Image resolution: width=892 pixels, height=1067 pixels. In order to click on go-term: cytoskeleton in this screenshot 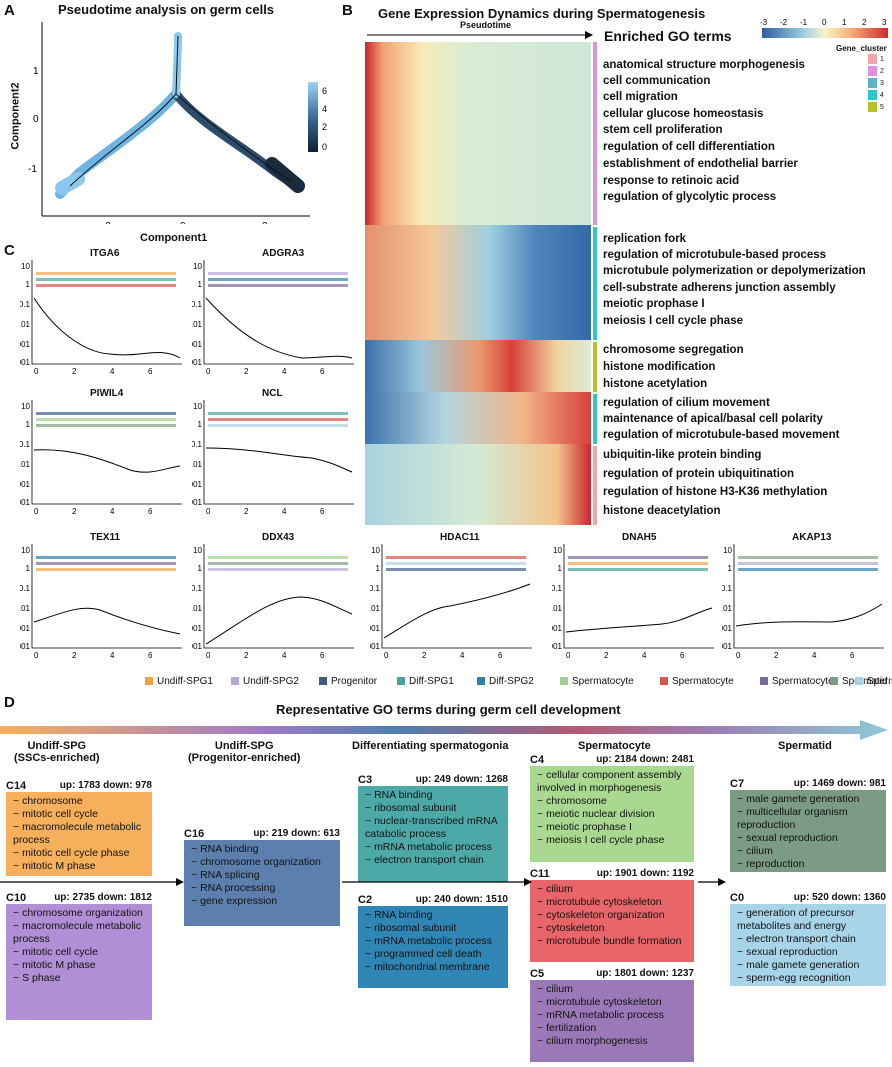, I will do `click(613, 928)`.